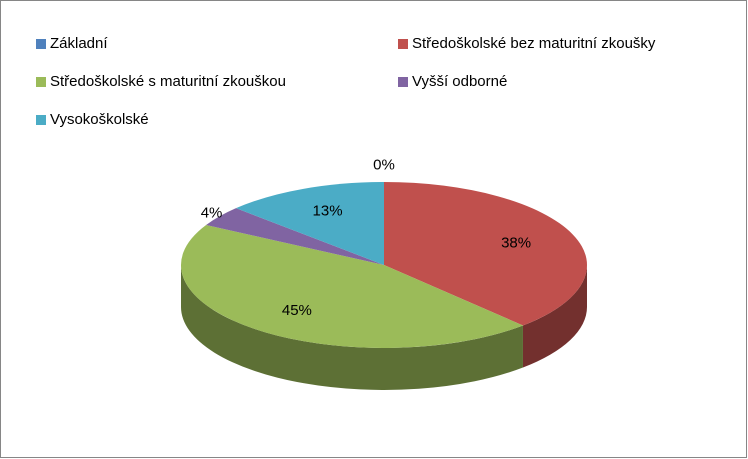  What do you see at coordinates (99, 119) in the screenshot?
I see `legend-label: Vysokoškolské` at bounding box center [99, 119].